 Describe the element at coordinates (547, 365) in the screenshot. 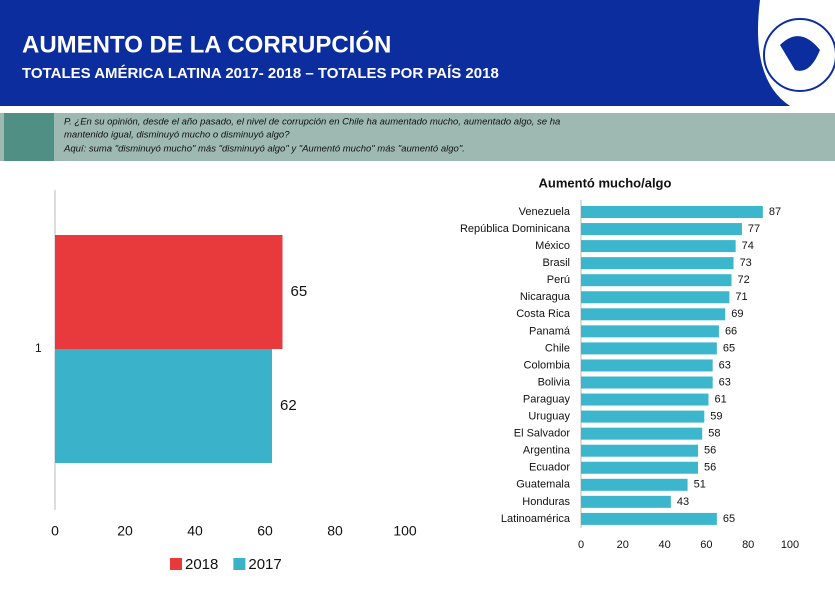

I see `y-tick-label: Colombia` at that location.